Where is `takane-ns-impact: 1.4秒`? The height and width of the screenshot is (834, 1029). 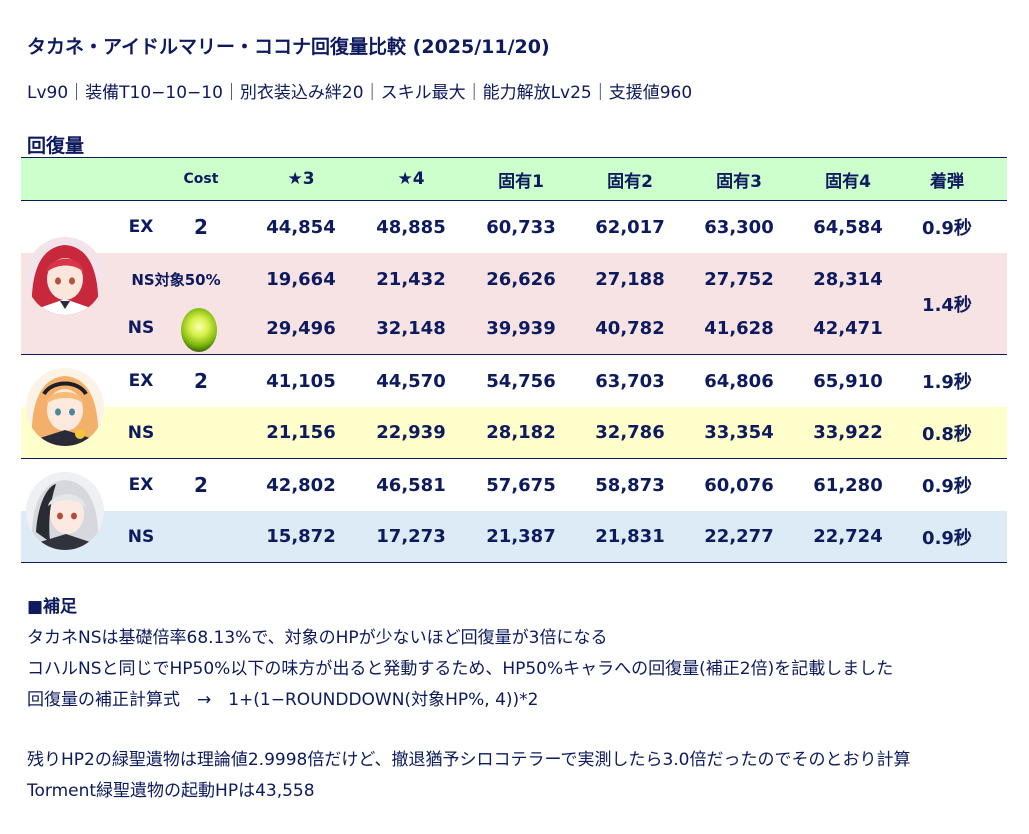
takane-ns-impact: 1.4秒 is located at coordinates (947, 305).